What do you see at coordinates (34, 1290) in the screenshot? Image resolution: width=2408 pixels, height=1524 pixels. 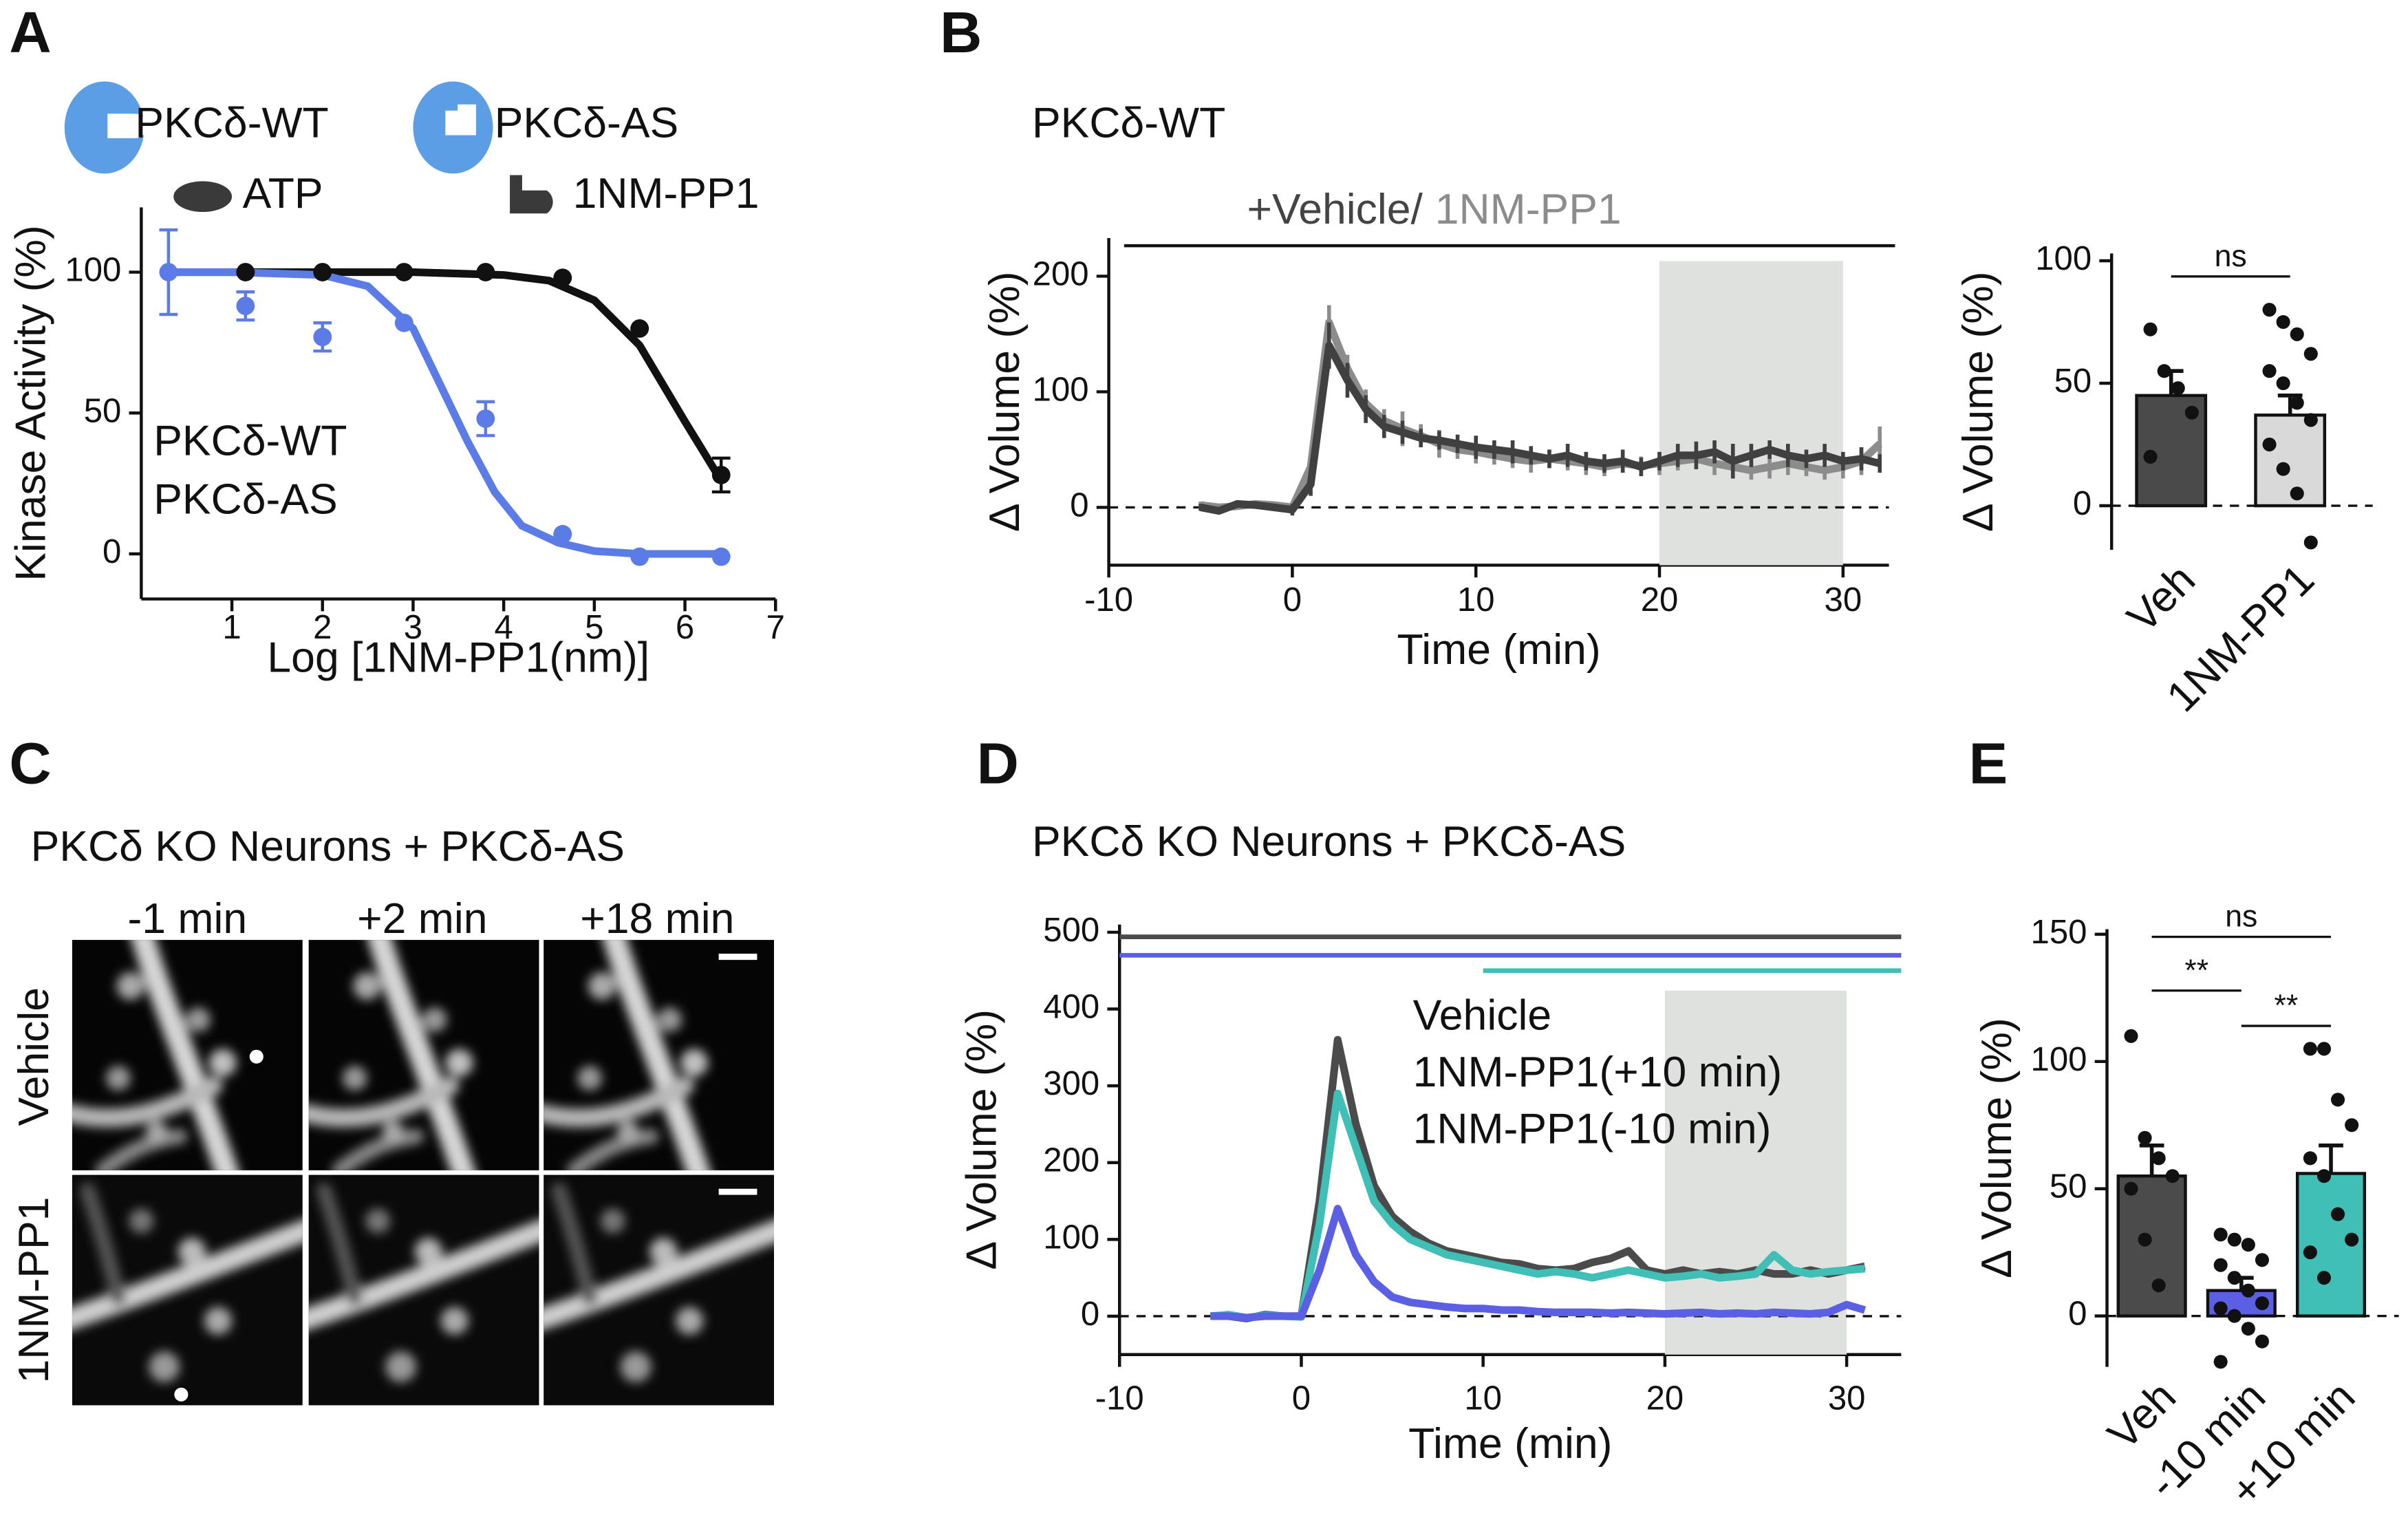 I see `row-label: 1NM-PP1` at bounding box center [34, 1290].